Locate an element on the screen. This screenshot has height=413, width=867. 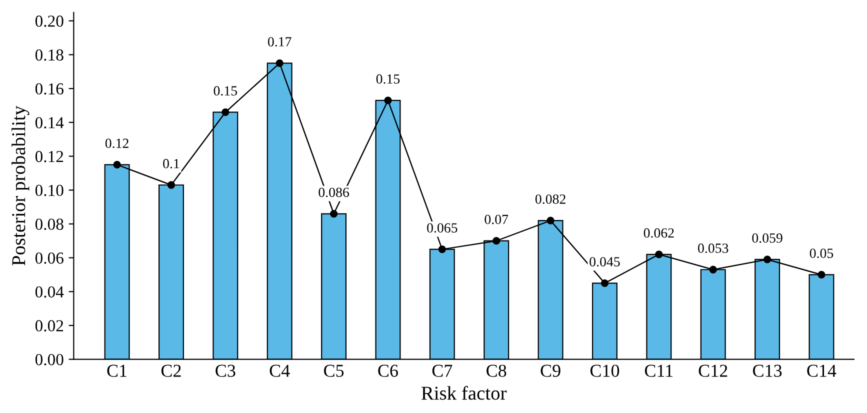
y-tick-label: 0.06 is located at coordinates (49, 258).